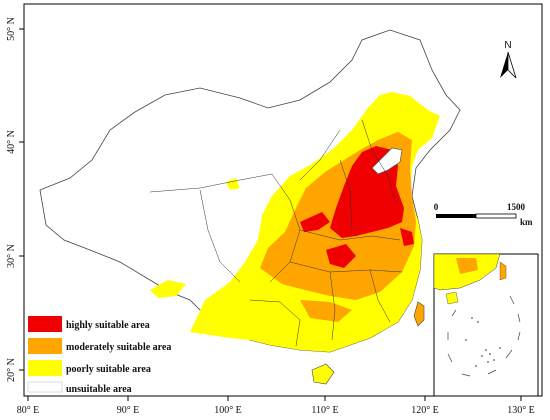 The height and width of the screenshot is (420, 550). I want to click on inset-islands, so click(483, 342).